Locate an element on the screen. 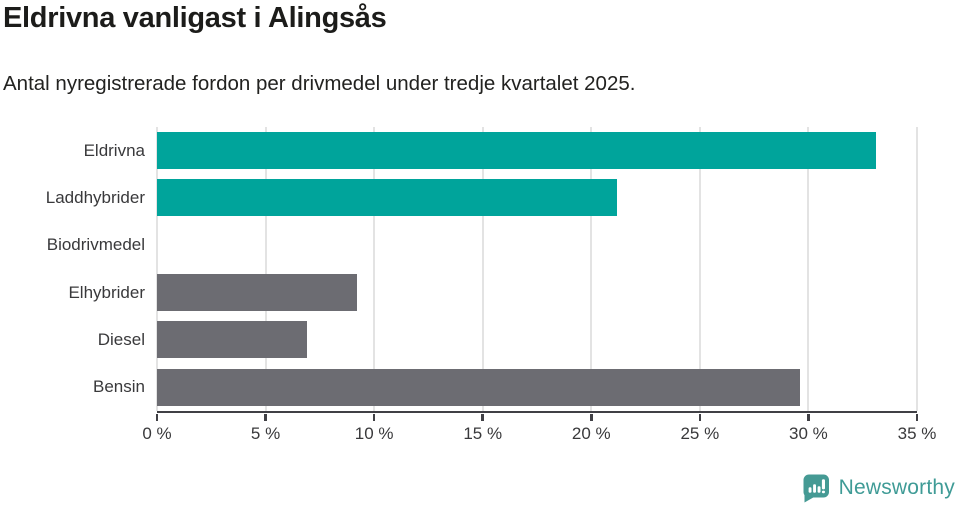 The image size is (960, 505). newsworthy-logo-icon is located at coordinates (816, 488).